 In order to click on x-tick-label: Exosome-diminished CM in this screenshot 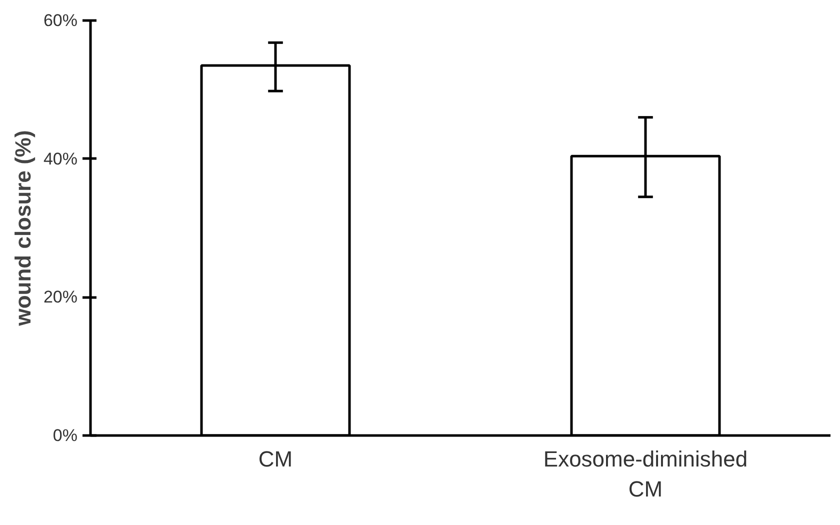, I will do `click(645, 474)`.